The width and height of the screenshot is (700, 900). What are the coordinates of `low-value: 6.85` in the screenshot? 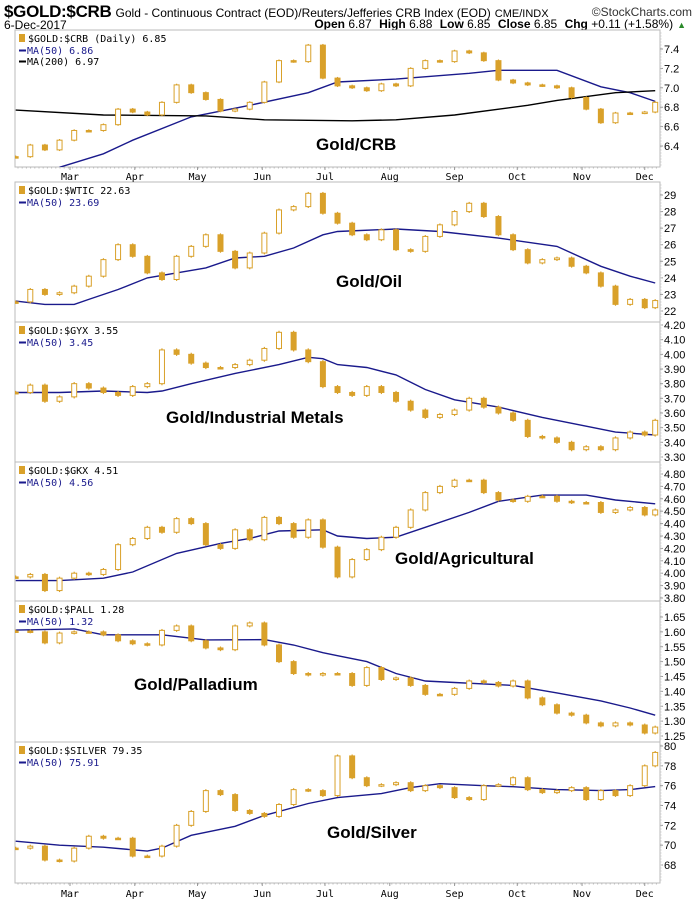 It's located at (479, 24).